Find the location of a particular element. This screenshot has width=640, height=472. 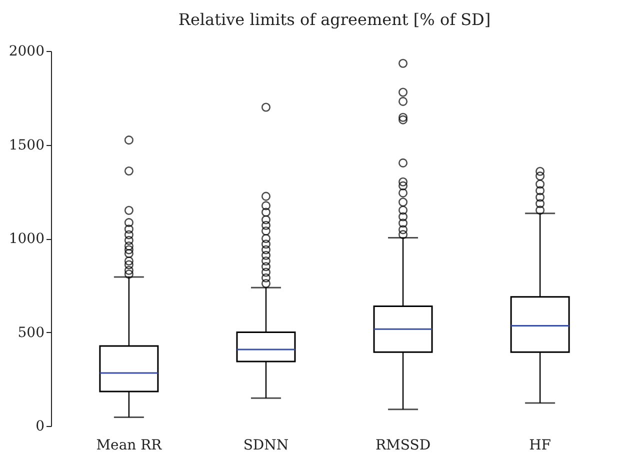

x-tick-label: SDNN is located at coordinates (266, 446).